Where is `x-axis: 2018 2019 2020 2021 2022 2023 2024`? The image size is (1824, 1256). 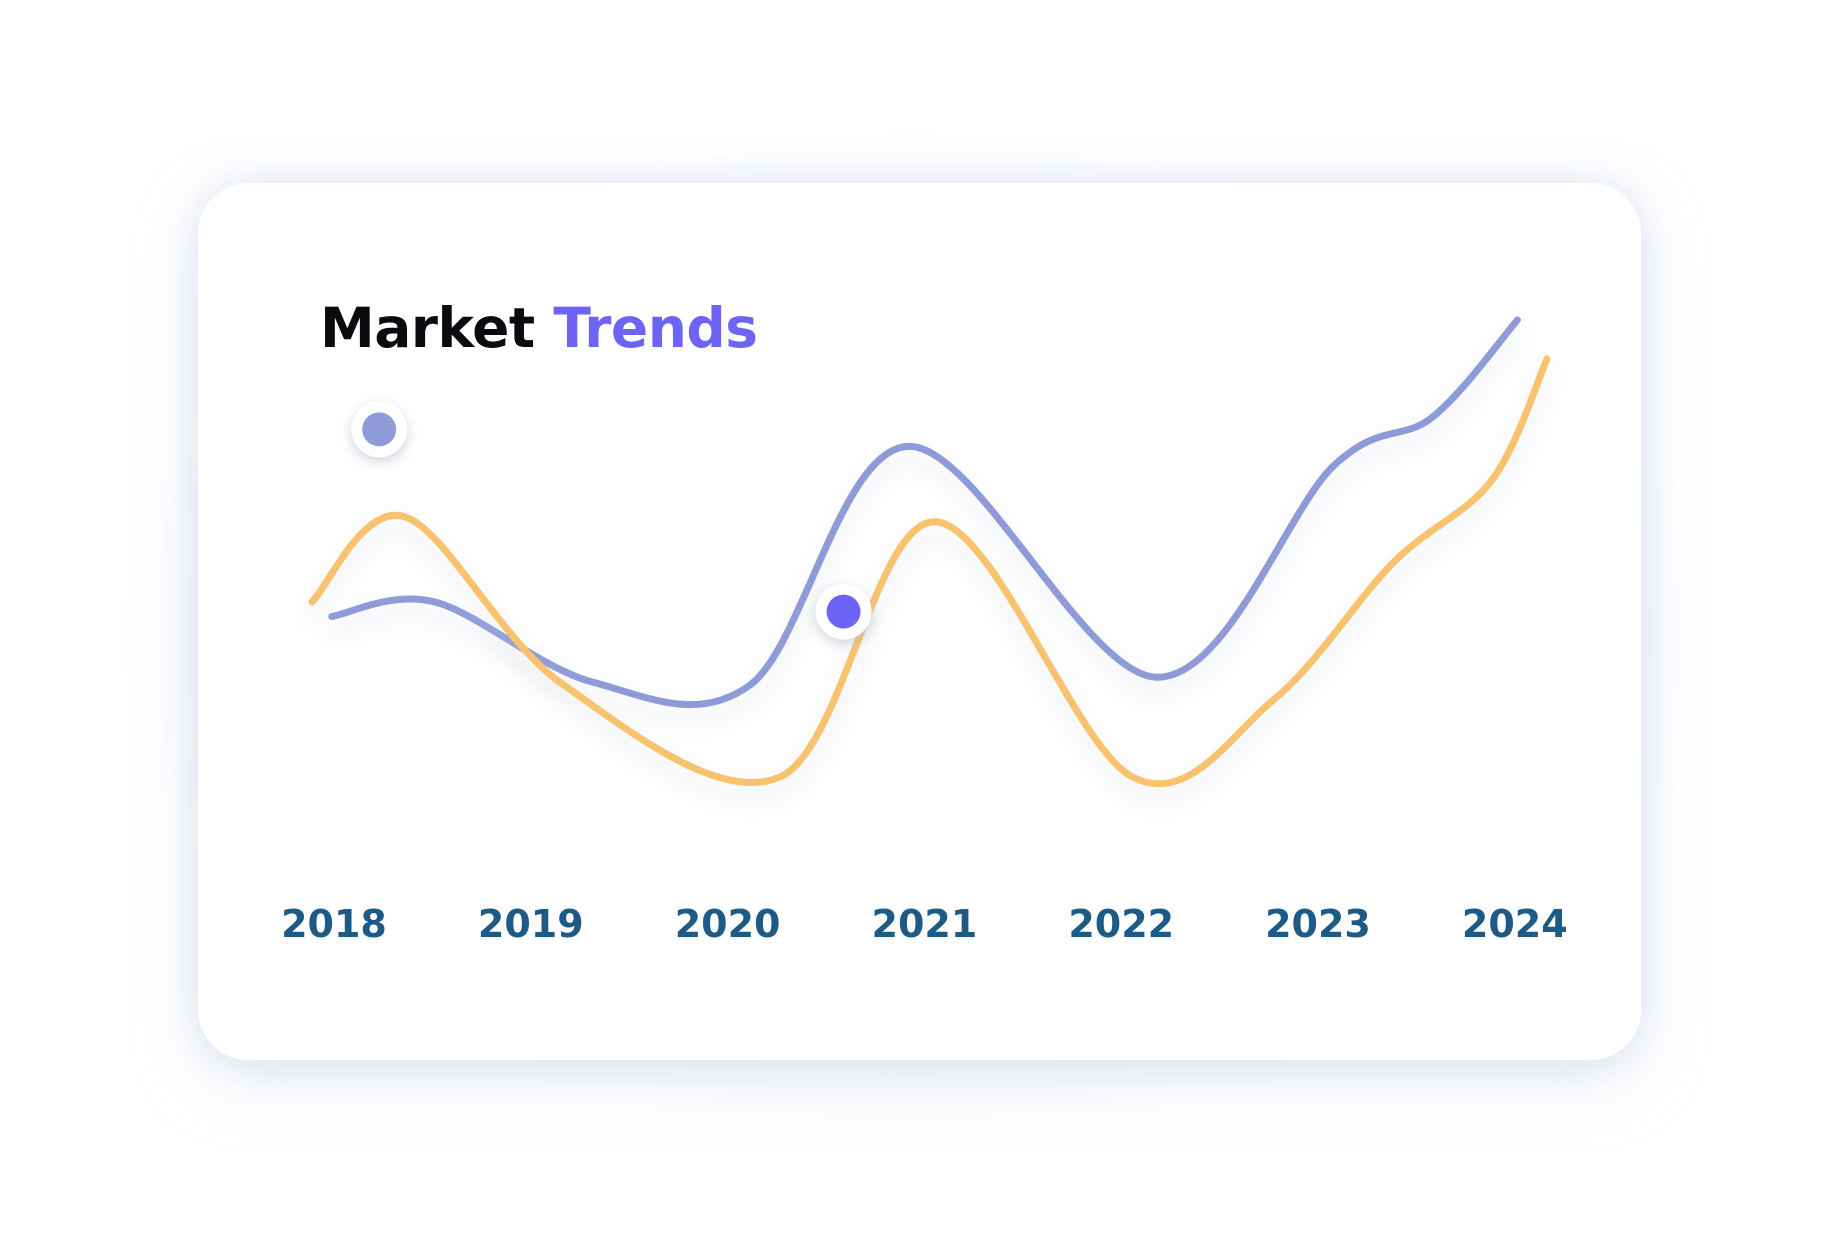 x-axis: 2018 2019 2020 2021 2022 2023 2024 is located at coordinates (924, 924).